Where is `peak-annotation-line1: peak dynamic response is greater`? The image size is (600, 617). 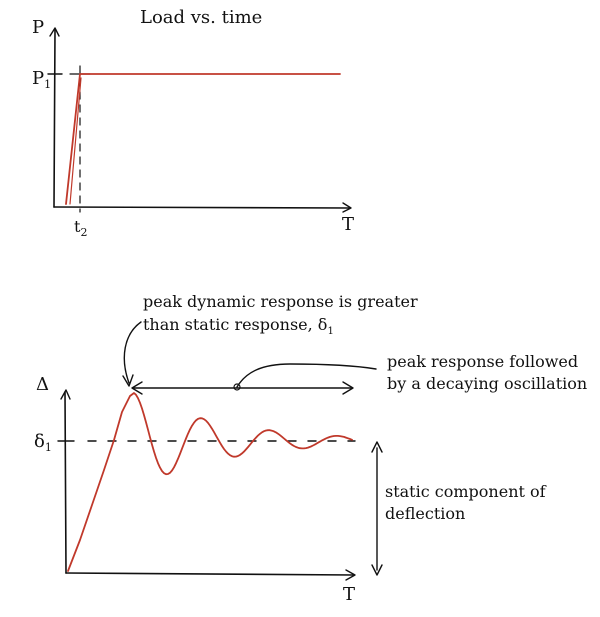 peak-annotation-line1: peak dynamic response is greater is located at coordinates (280, 301).